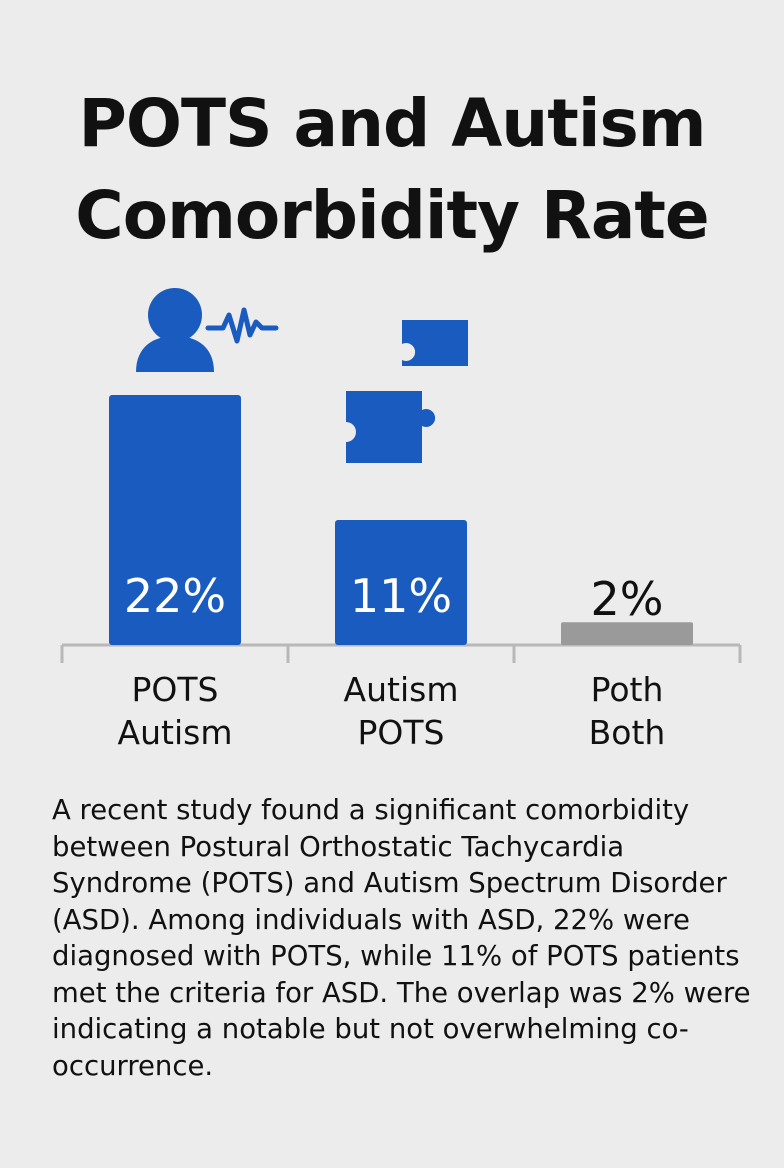 The height and width of the screenshot is (1168, 784). Describe the element at coordinates (401, 596) in the screenshot. I see `value-label-1: 11%` at that location.